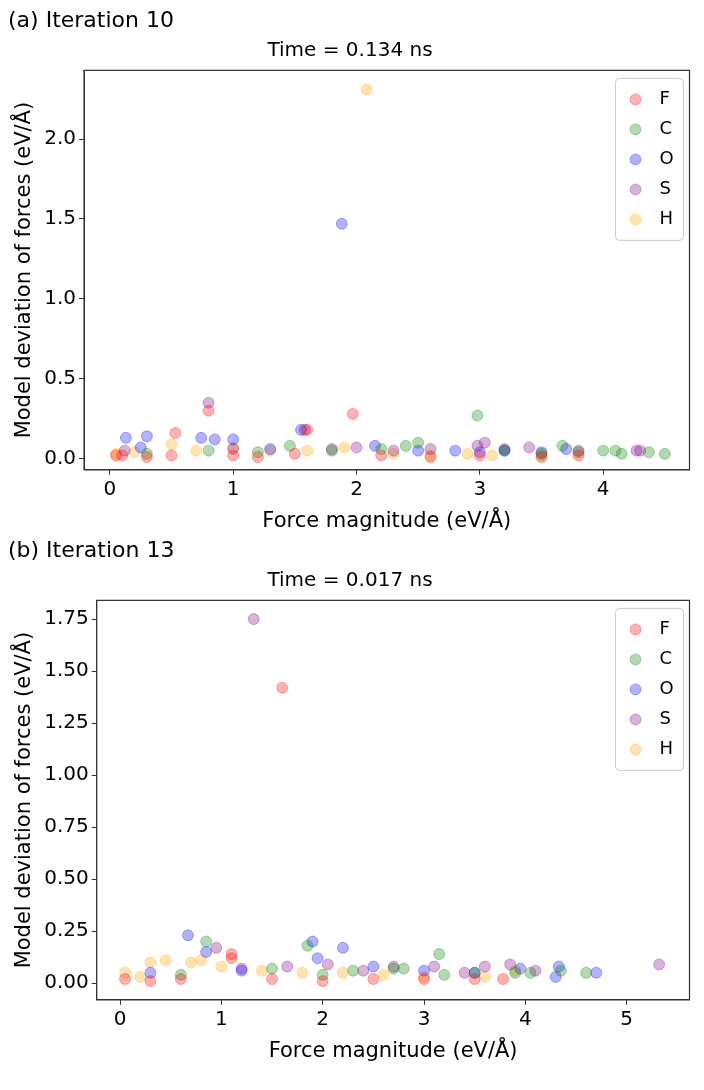 The image size is (704, 1090). I want to click on y-tick-label: 1.50, so click(66, 669).